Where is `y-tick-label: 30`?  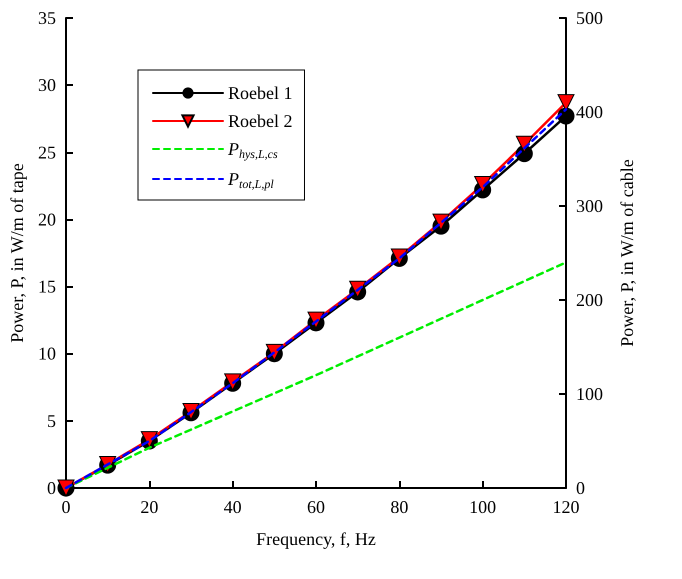
y-tick-label: 30 is located at coordinates (47, 85).